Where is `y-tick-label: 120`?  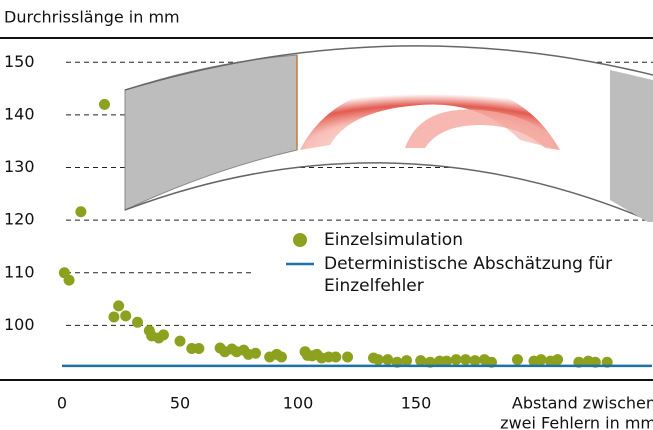
y-tick-label: 120 is located at coordinates (19, 219).